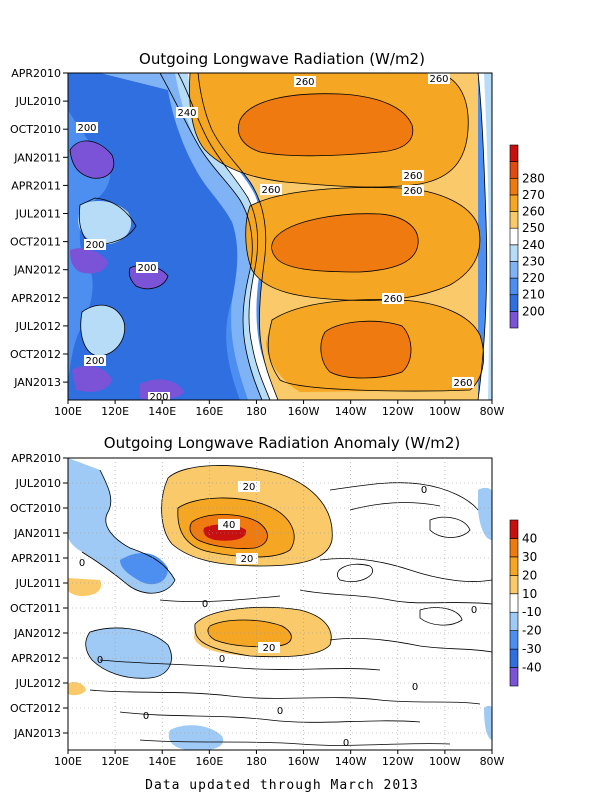  What do you see at coordinates (304, 761) in the screenshot?
I see `bot-xtick-label: 160W` at bounding box center [304, 761].